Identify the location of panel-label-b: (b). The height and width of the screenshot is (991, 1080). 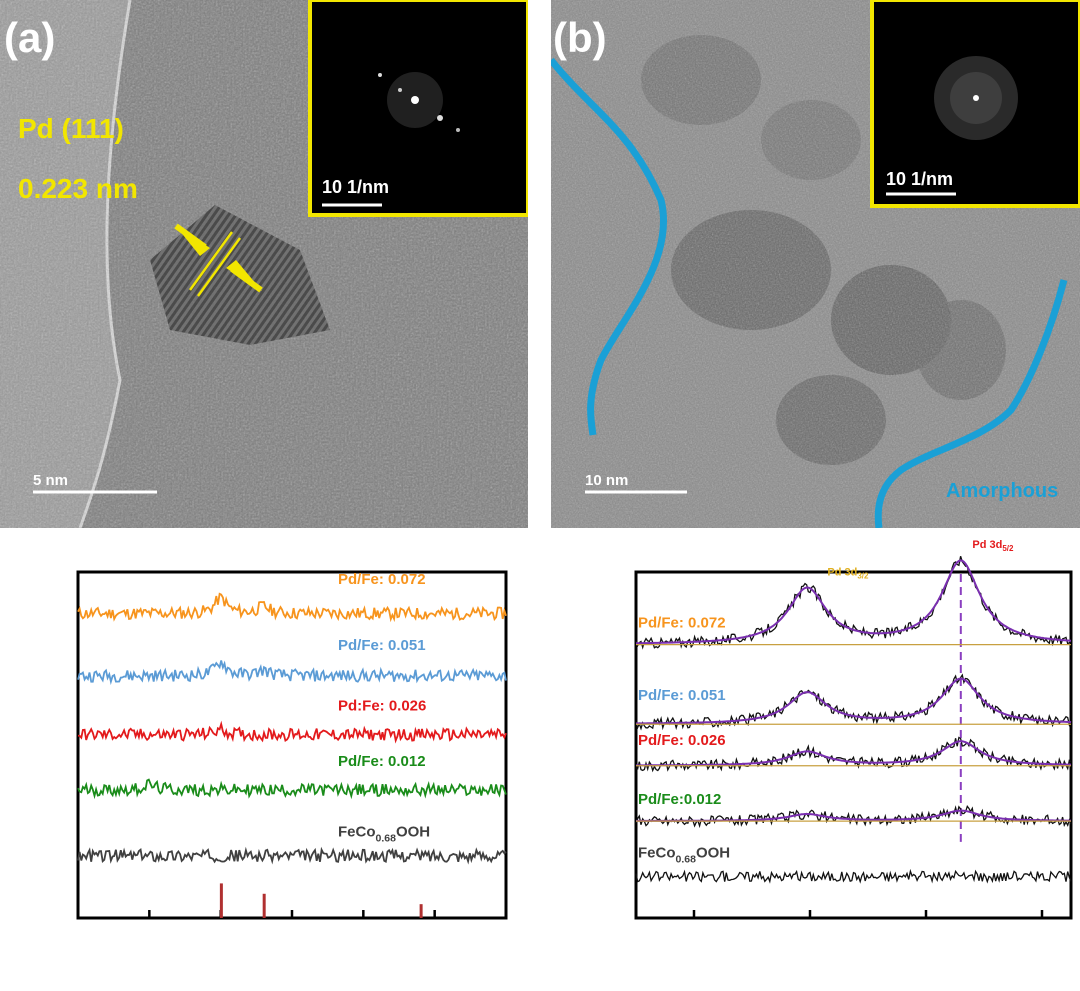
(580, 37).